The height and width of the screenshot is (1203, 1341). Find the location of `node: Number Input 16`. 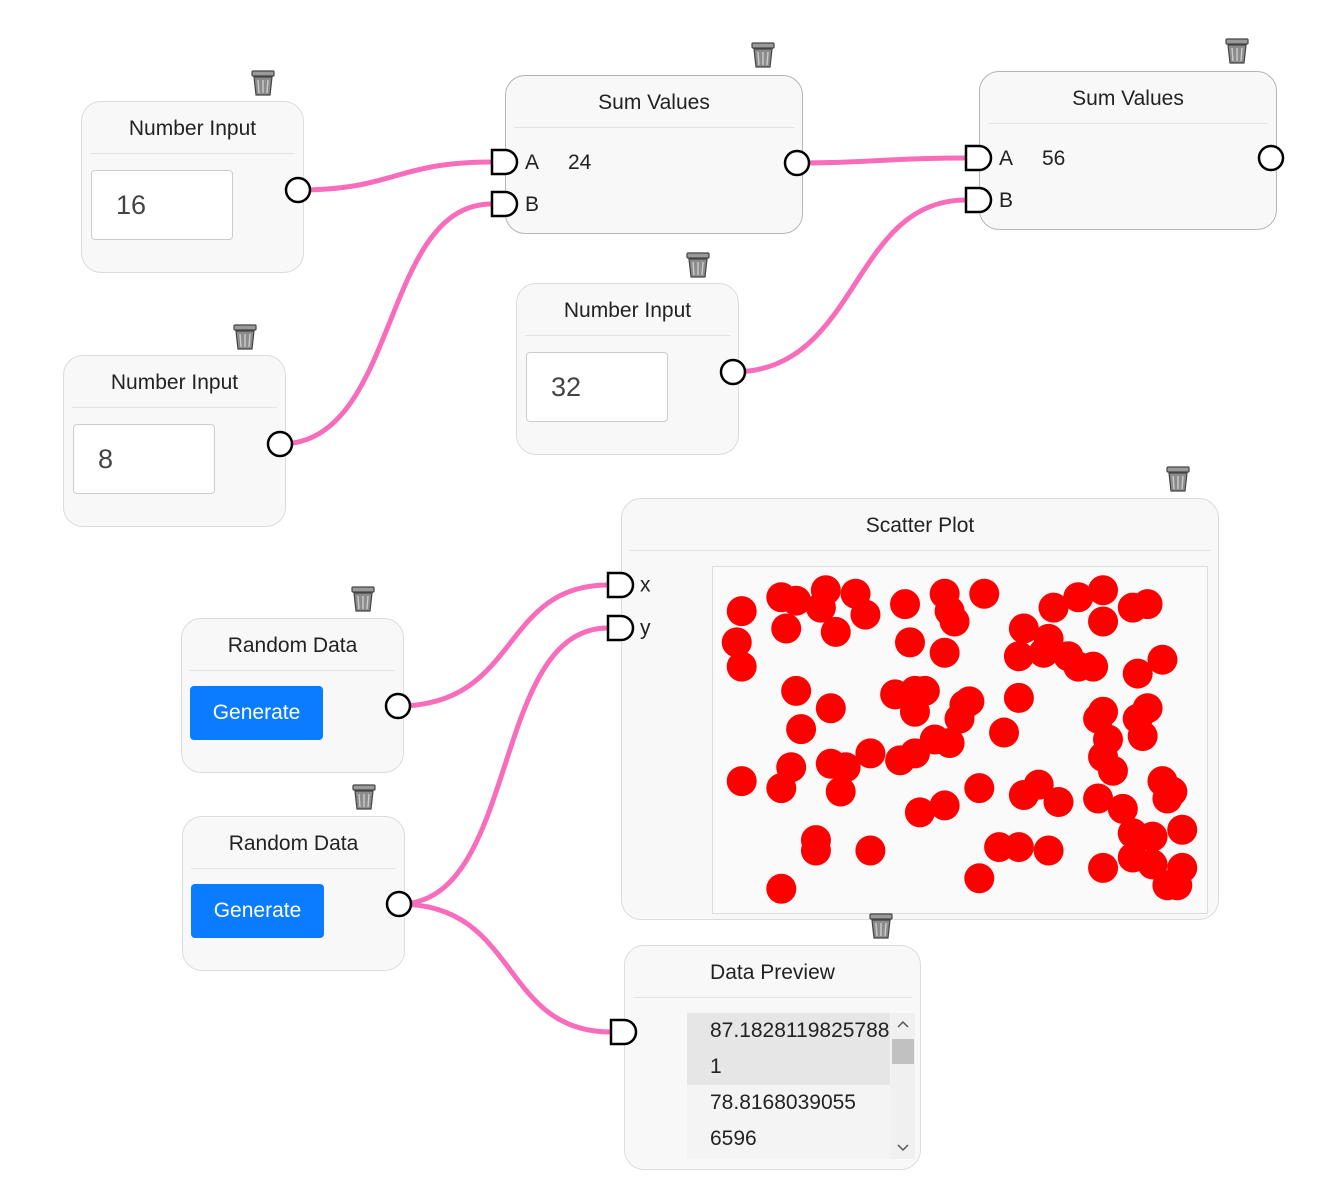

node: Number Input 16 is located at coordinates (192, 187).